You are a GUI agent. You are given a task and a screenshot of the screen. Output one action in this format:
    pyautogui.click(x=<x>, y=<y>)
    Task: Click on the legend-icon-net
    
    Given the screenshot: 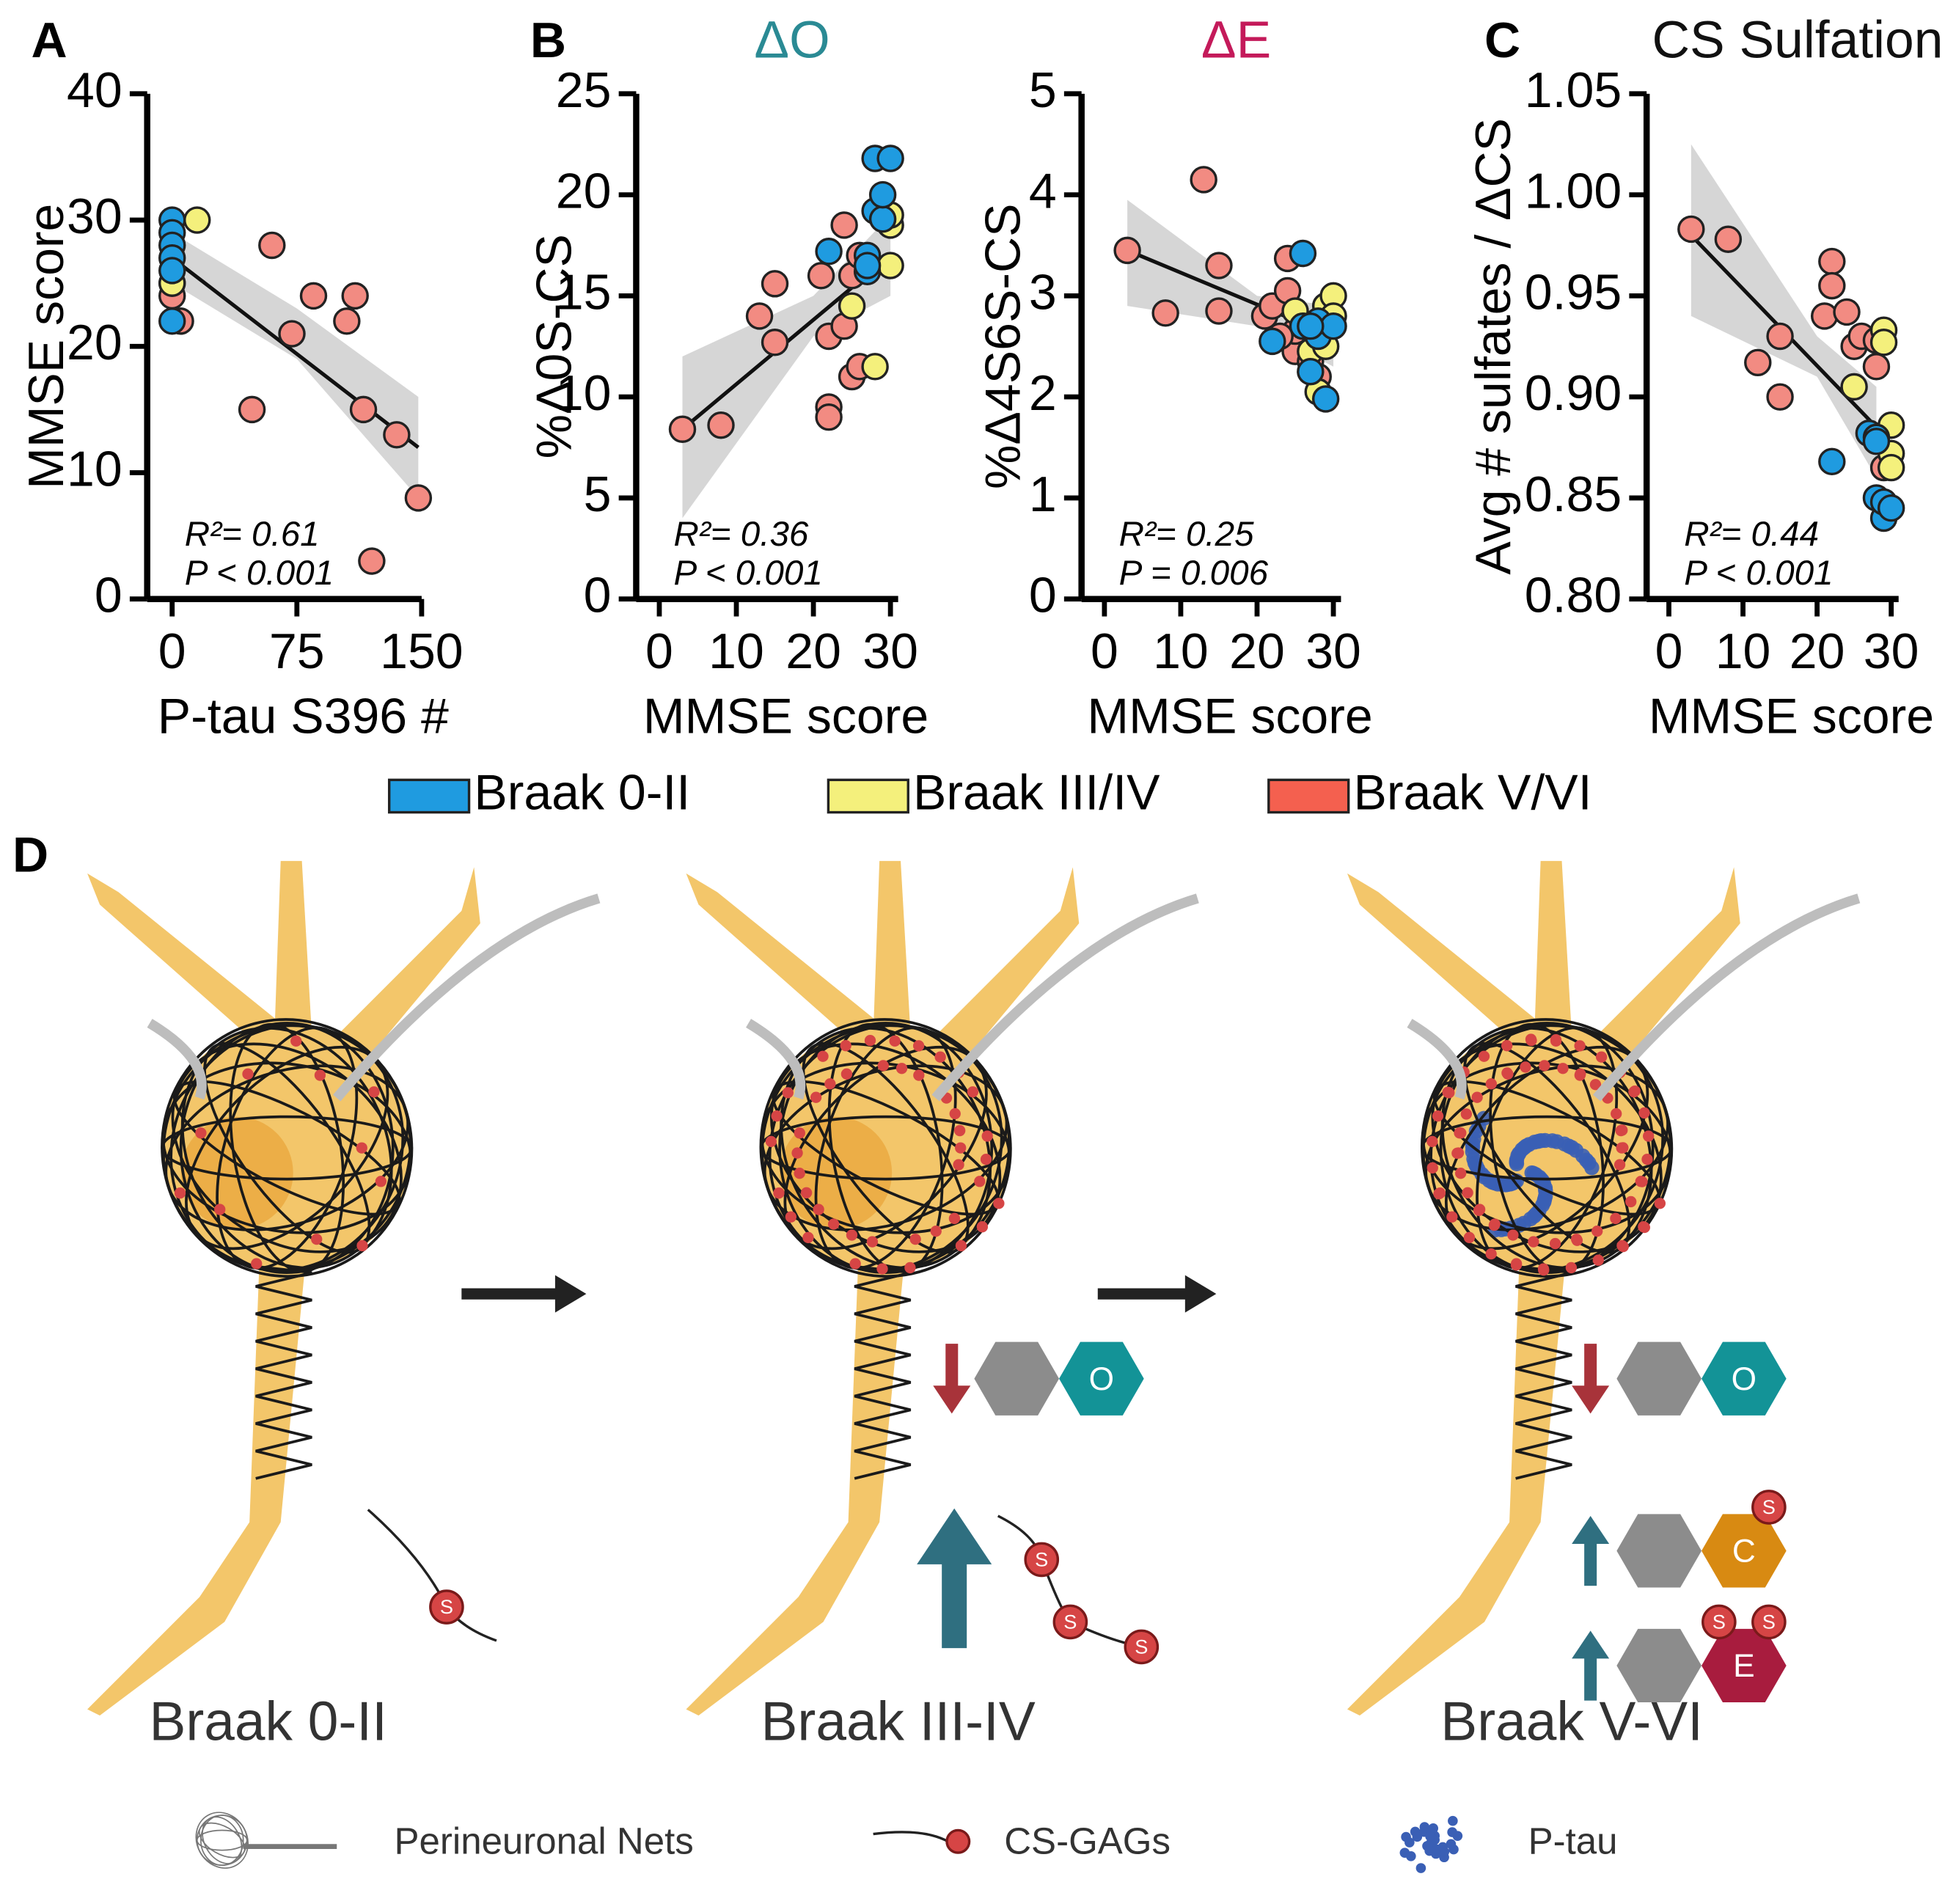 What is the action you would take?
    pyautogui.click(x=221, y=1841)
    